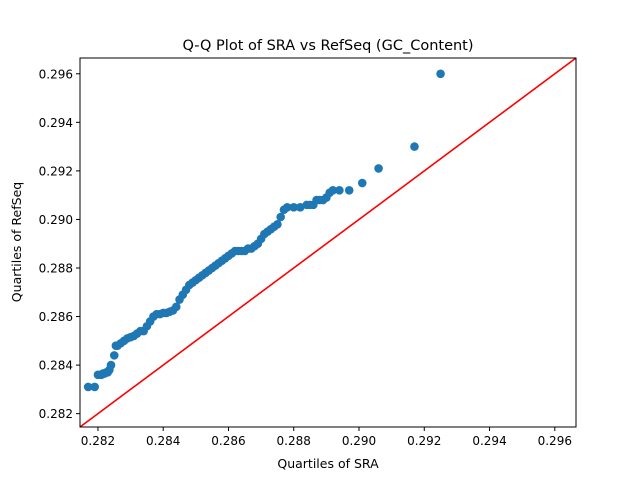  I want to click on x-tick-label: 0.290, so click(359, 441).